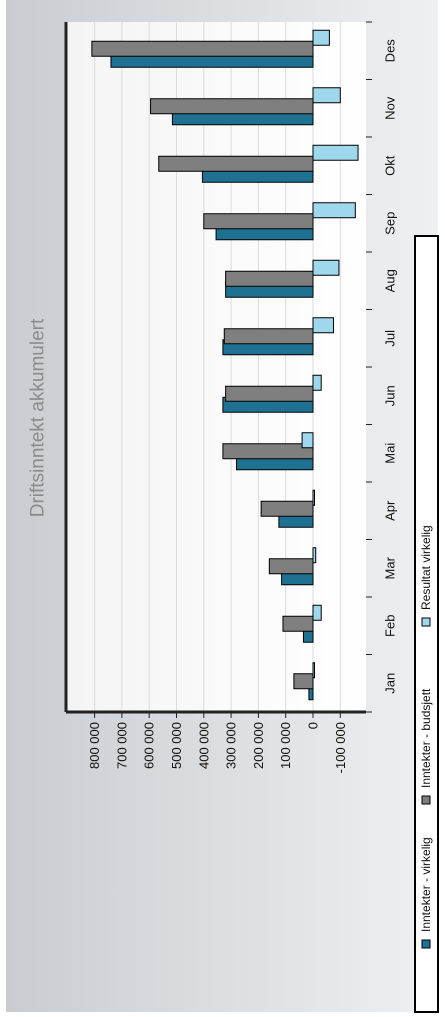 The height and width of the screenshot is (1017, 445). What do you see at coordinates (426, 944) in the screenshot?
I see `legend-swatch-inntekter-virkelig` at bounding box center [426, 944].